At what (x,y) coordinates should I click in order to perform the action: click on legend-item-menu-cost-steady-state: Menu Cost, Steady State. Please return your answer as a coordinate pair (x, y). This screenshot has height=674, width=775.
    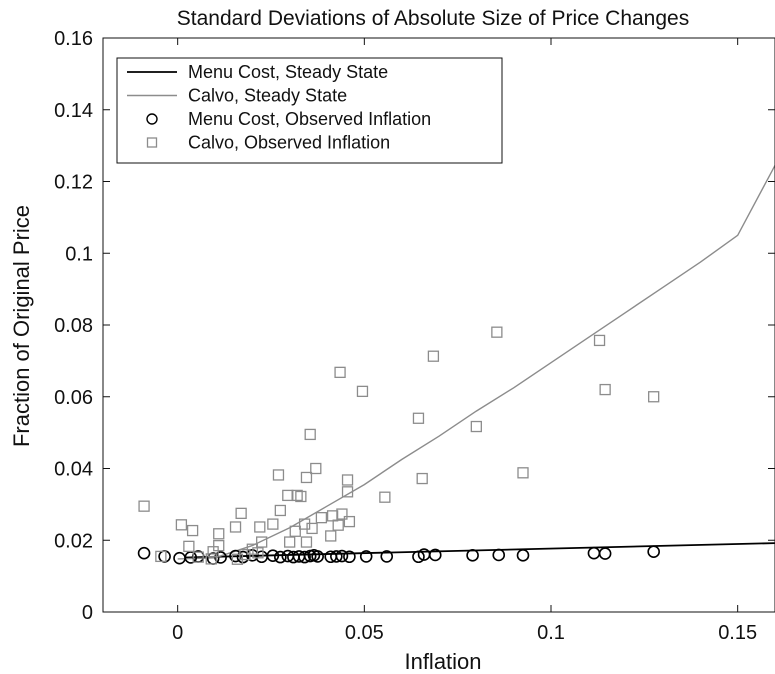
    Looking at the image, I should click on (288, 72).